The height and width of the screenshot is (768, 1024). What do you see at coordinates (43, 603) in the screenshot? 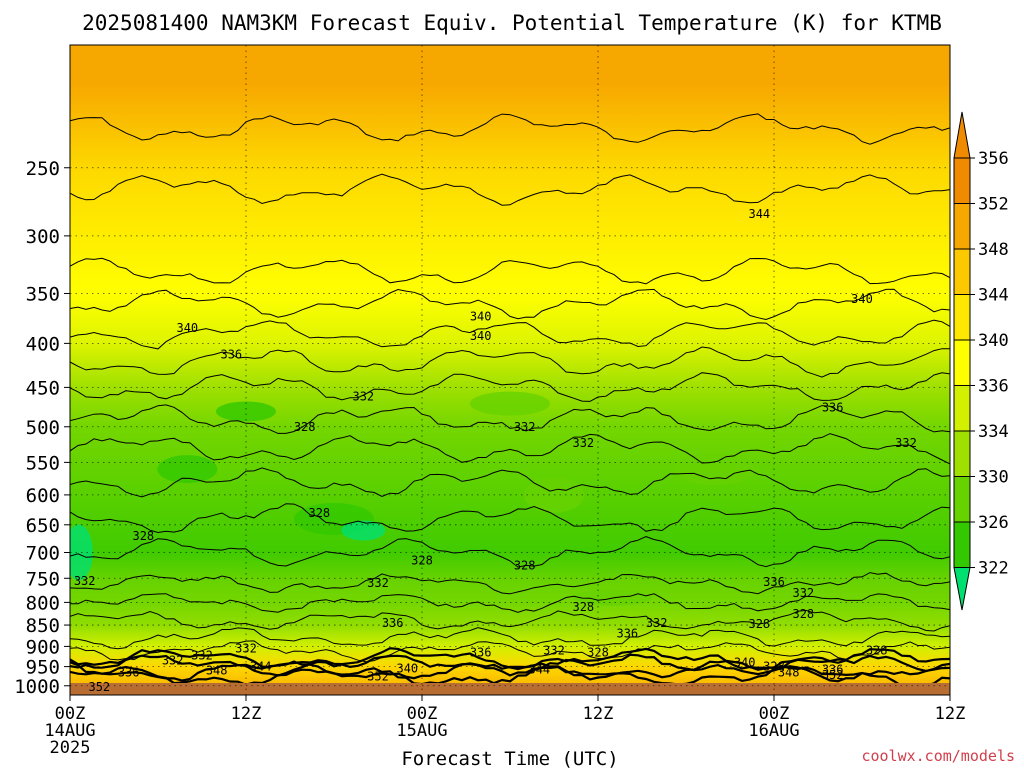
I see `y-tick-label: 800` at bounding box center [43, 603].